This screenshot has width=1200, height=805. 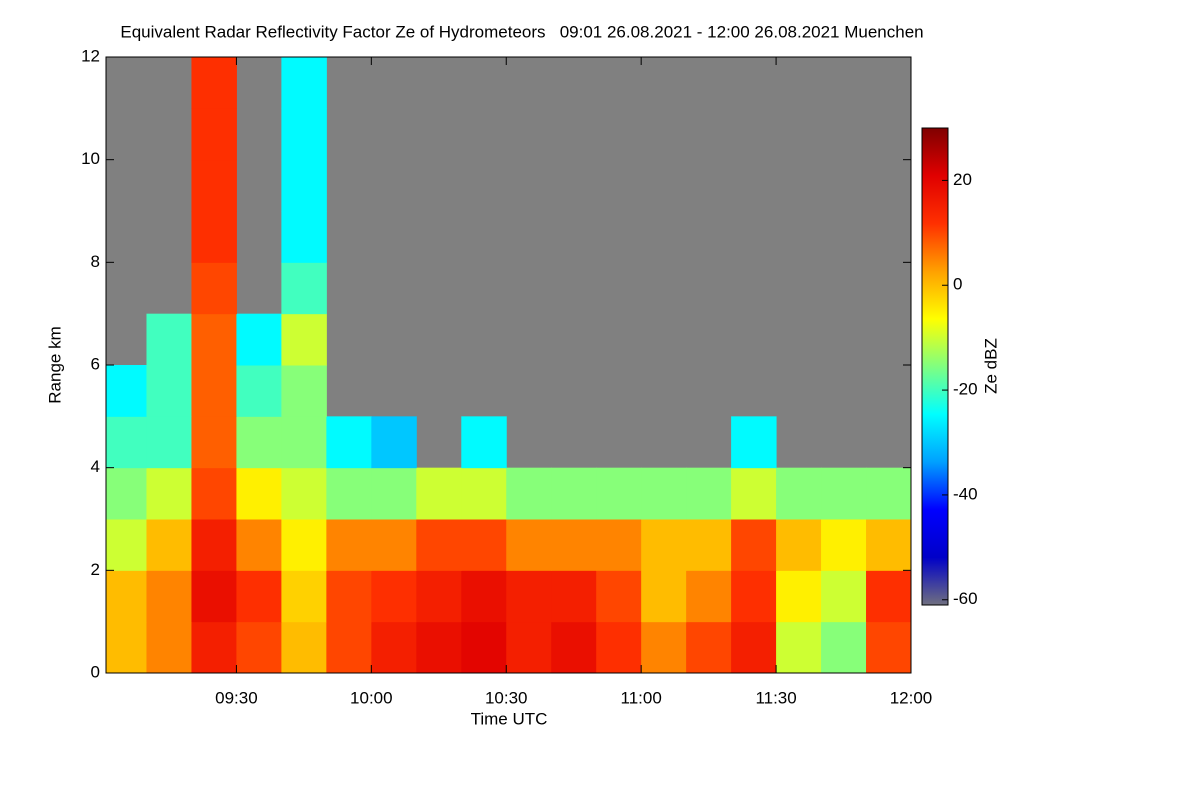 I want to click on x-tick-label: 10:00, so click(x=371, y=697).